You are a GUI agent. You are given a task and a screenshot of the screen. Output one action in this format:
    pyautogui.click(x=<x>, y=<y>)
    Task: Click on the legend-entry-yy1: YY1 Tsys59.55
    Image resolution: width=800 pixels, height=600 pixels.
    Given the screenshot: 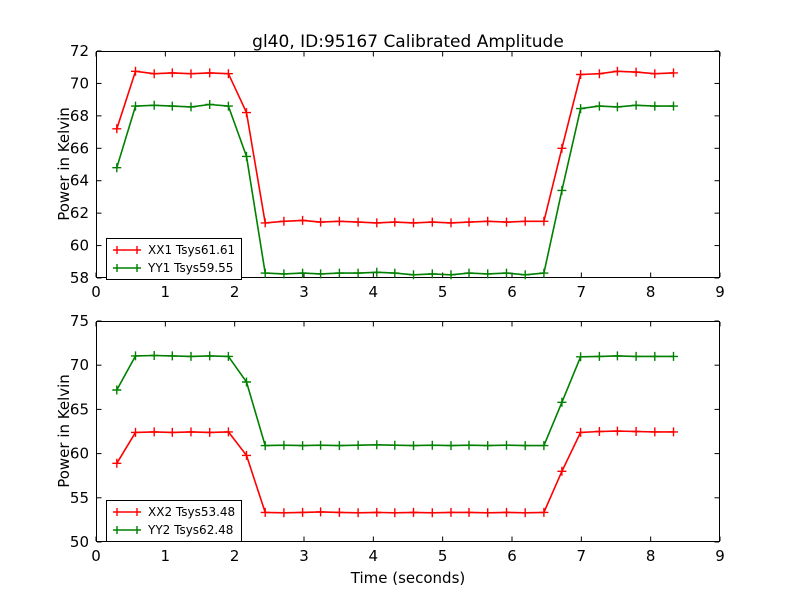 What is the action you would take?
    pyautogui.click(x=173, y=268)
    